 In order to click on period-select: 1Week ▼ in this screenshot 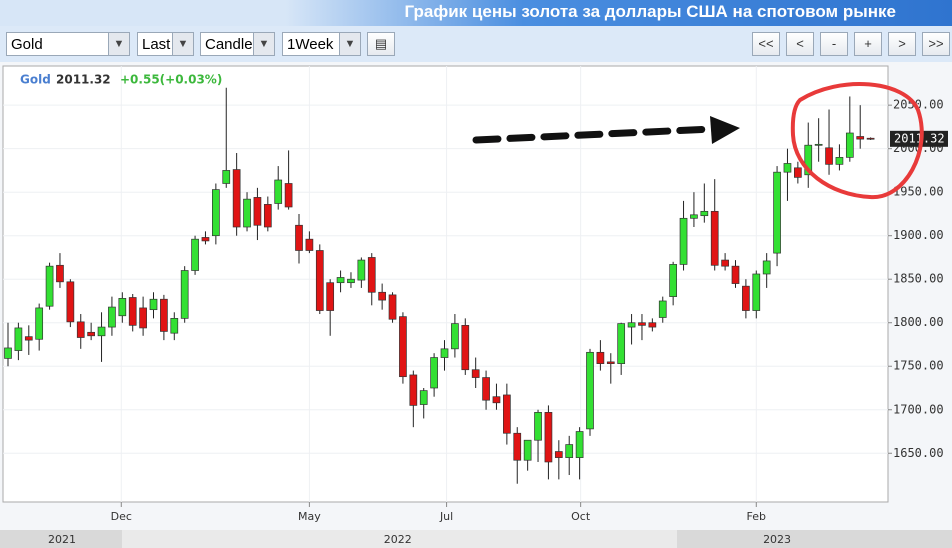, I will do `click(321, 44)`.